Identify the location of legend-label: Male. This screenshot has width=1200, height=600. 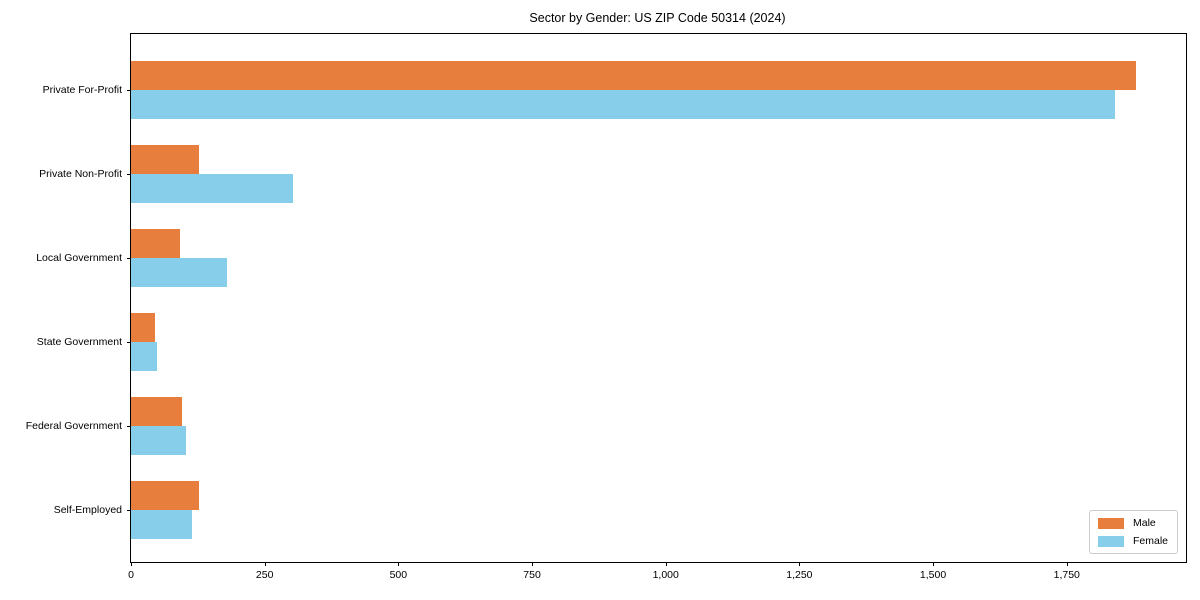
(1144, 523).